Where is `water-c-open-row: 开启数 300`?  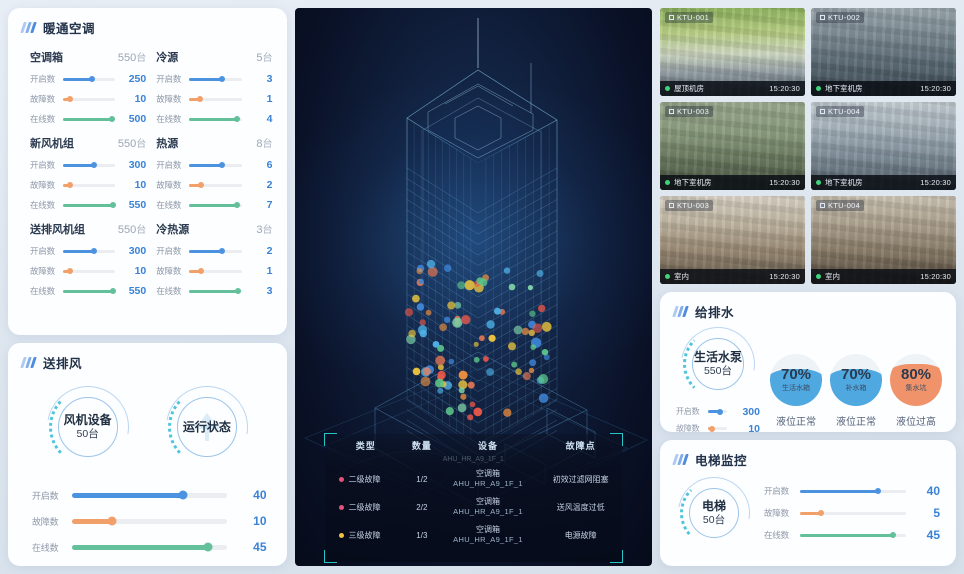
water-c-open-row: 开启数 300 is located at coordinates (718, 411).